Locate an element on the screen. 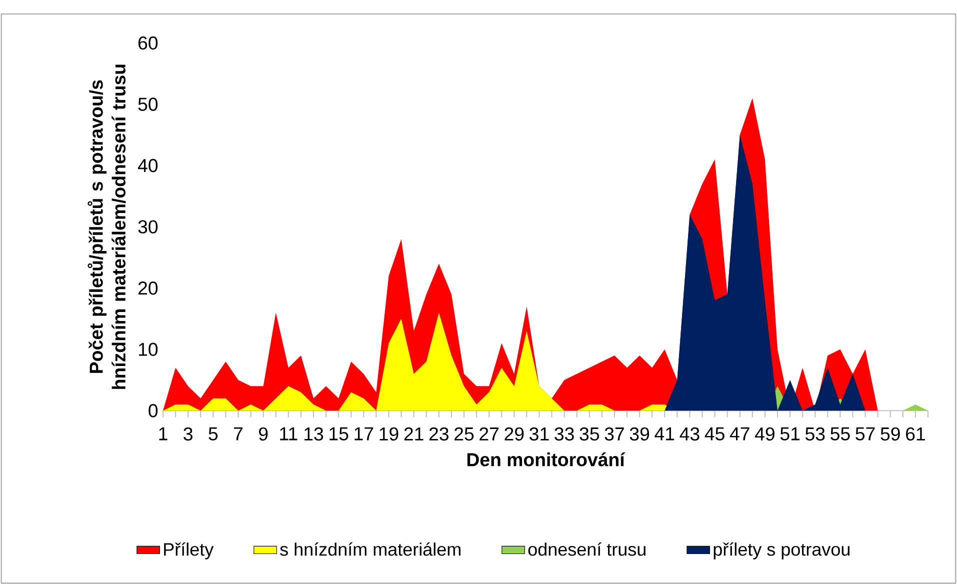  legend-label: s hnízdním materiálem is located at coordinates (370, 549).